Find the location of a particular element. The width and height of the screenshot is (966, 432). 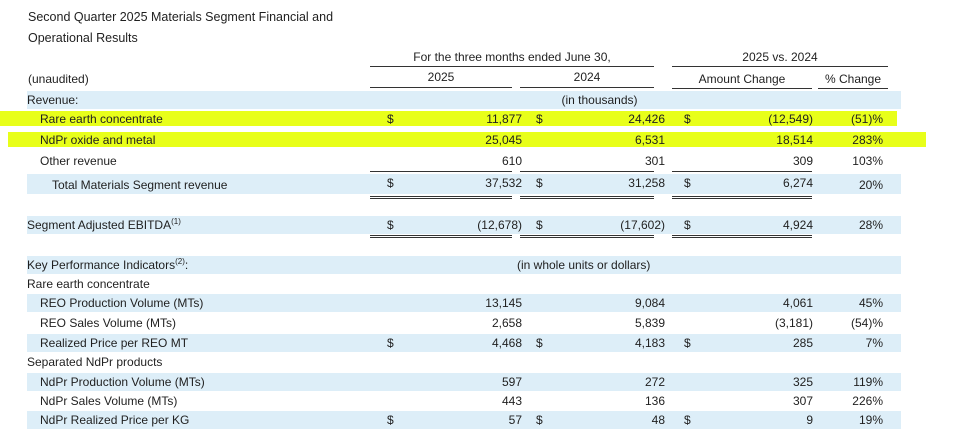

row-label: REO Production Volume (MTs) is located at coordinates (122, 303).